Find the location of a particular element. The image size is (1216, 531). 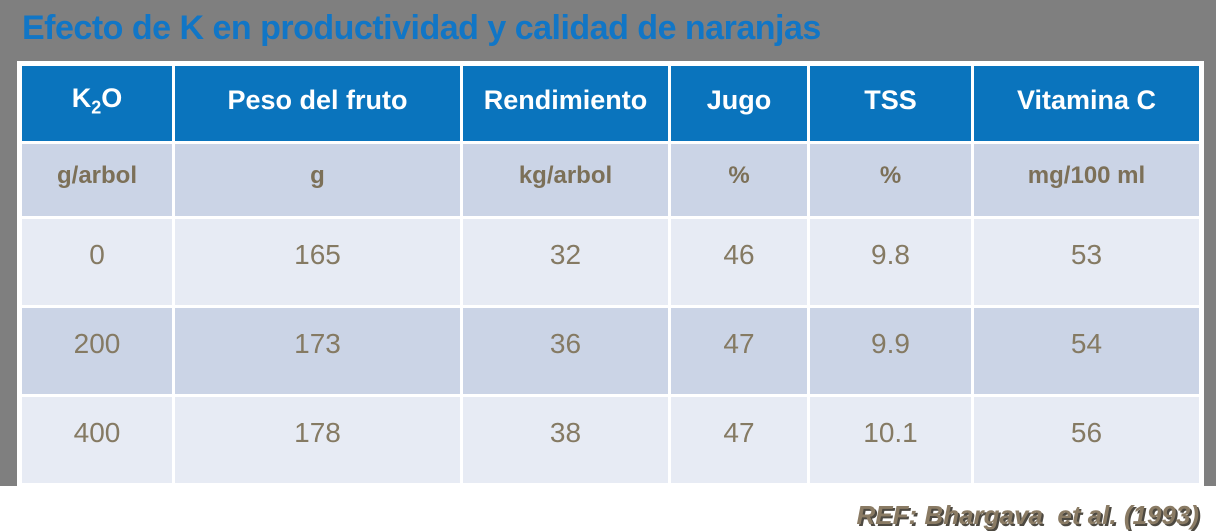

cell-k2o: 200 is located at coordinates (96, 351).